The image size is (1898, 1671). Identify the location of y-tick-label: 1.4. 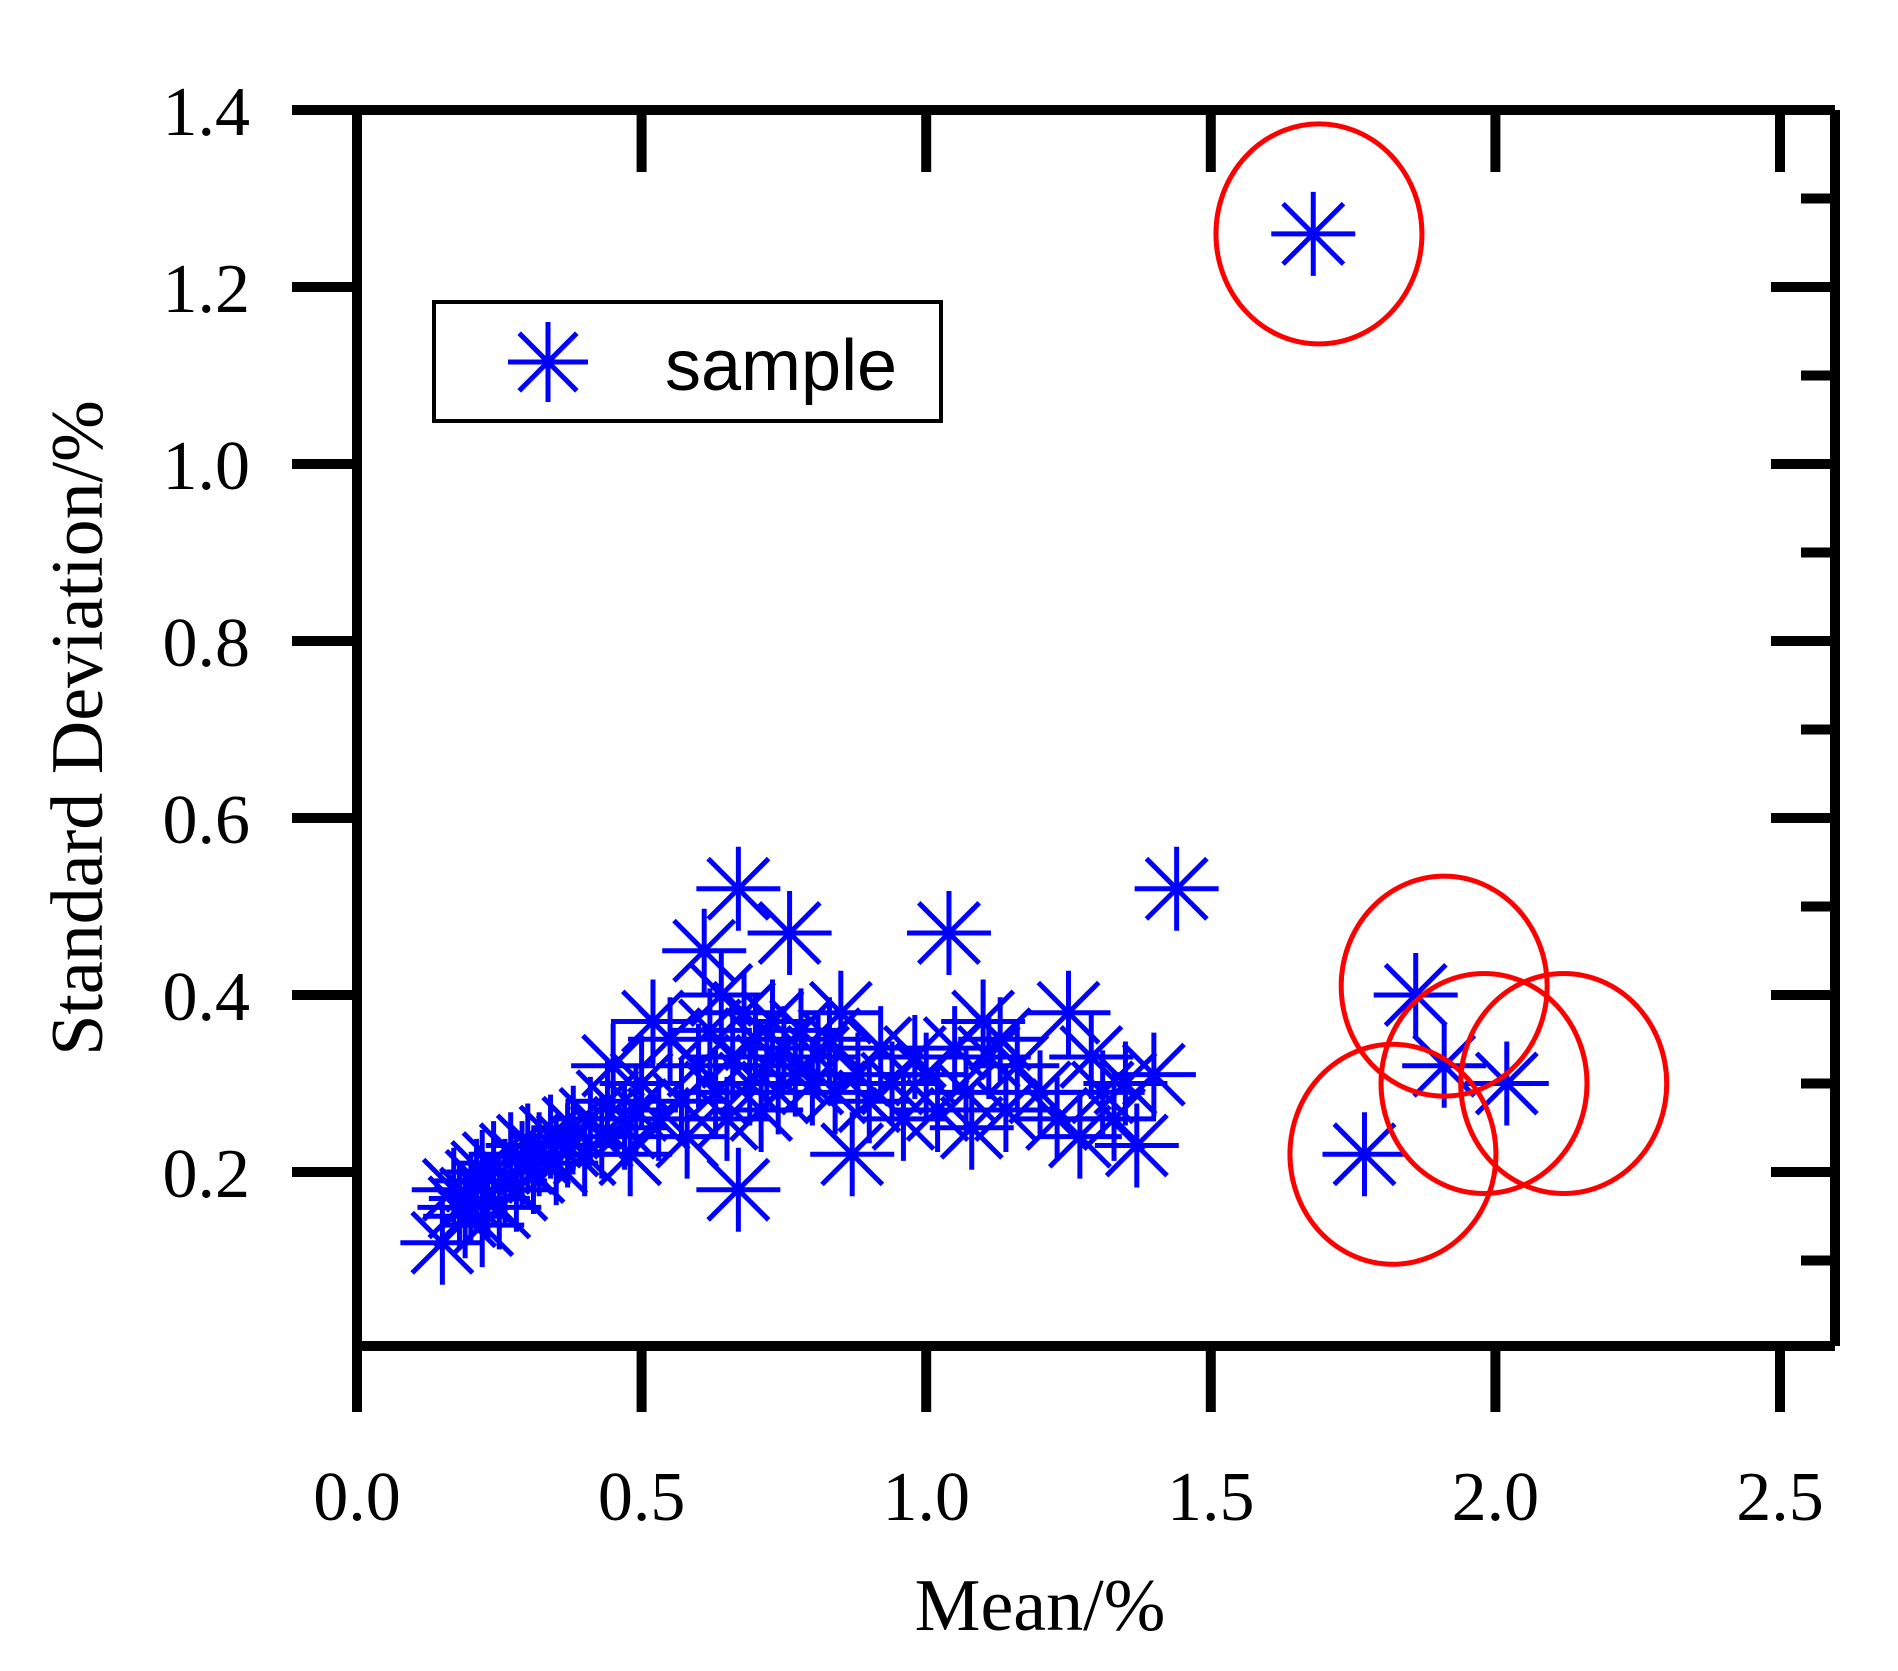
(207, 112).